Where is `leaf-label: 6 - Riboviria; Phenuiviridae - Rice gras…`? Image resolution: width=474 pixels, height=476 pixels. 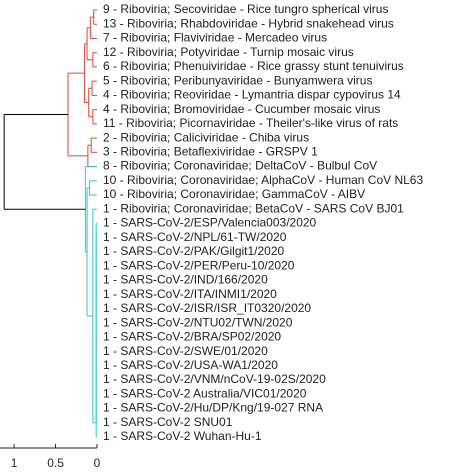 leaf-label: 6 - Riboviria; Phenuiviridae - Rice gras… is located at coordinates (253, 66).